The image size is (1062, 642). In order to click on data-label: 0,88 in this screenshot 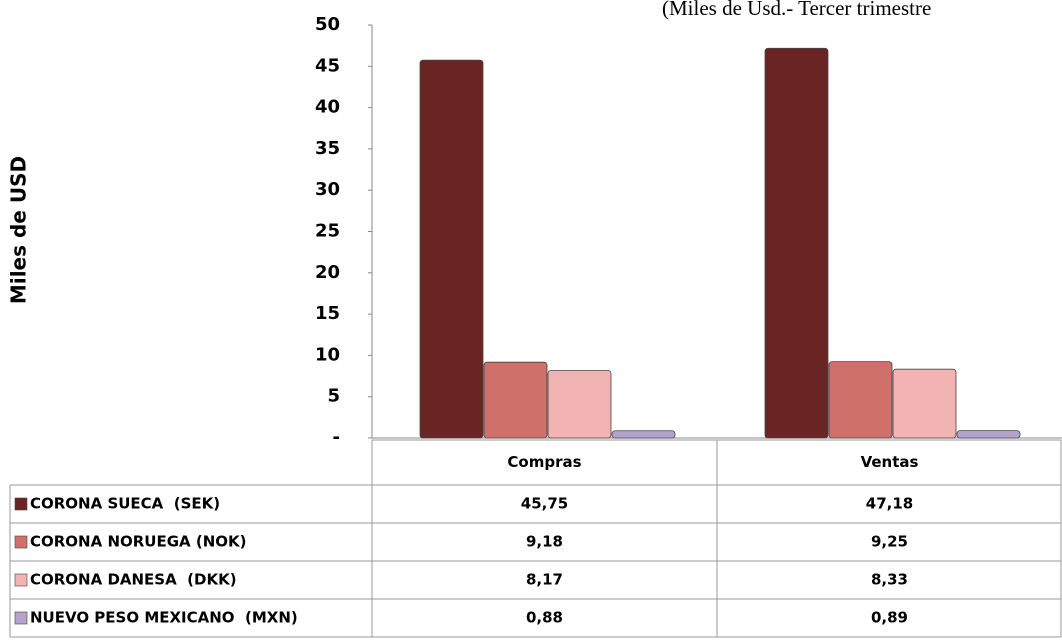, I will do `click(544, 618)`.